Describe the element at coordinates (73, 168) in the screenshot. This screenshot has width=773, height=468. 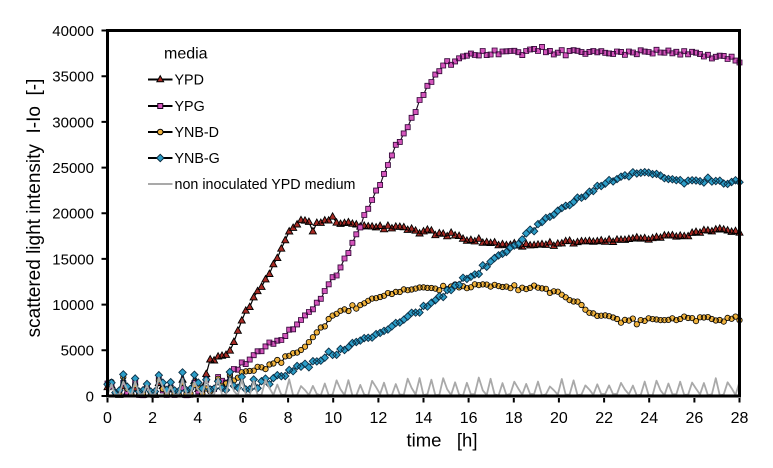
I see `svg-text: 25000` at that location.